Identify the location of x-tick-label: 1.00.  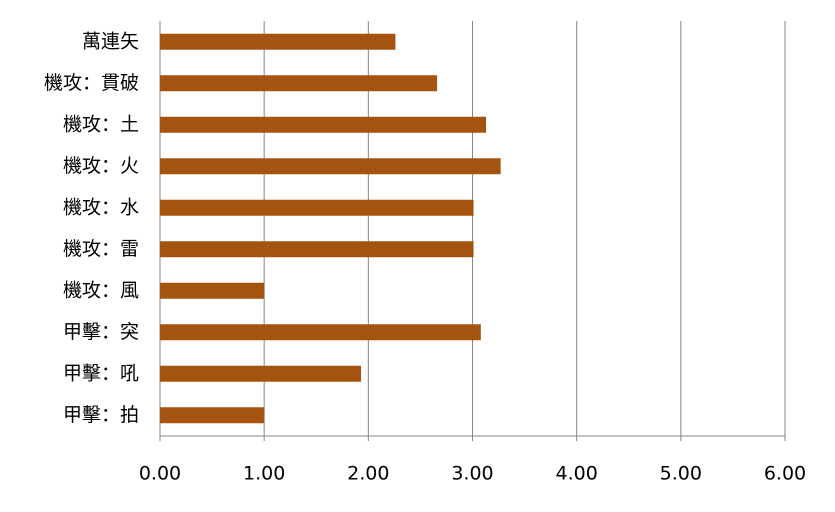
(264, 474).